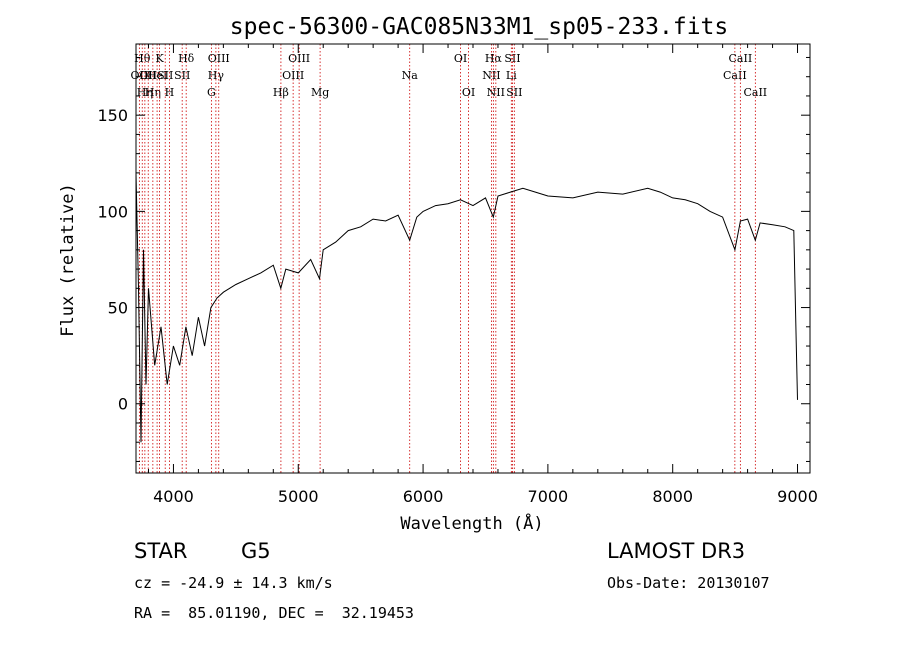 The width and height of the screenshot is (900, 649). I want to click on y-tick-label: 150, so click(112, 115).